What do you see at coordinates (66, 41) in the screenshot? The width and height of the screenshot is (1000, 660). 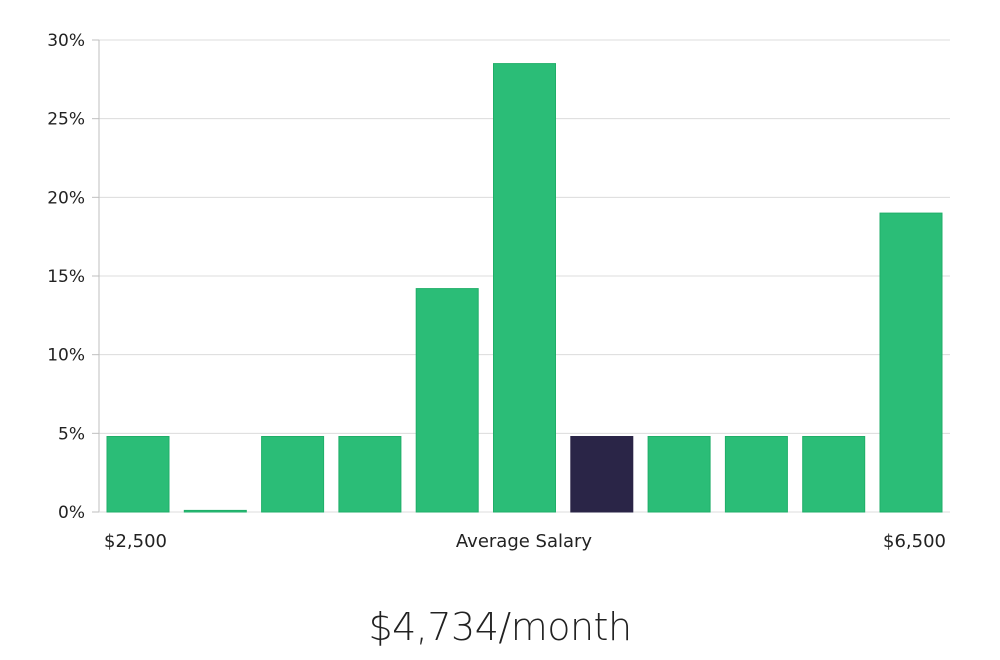 I see `y-tick-label: 30%` at bounding box center [66, 41].